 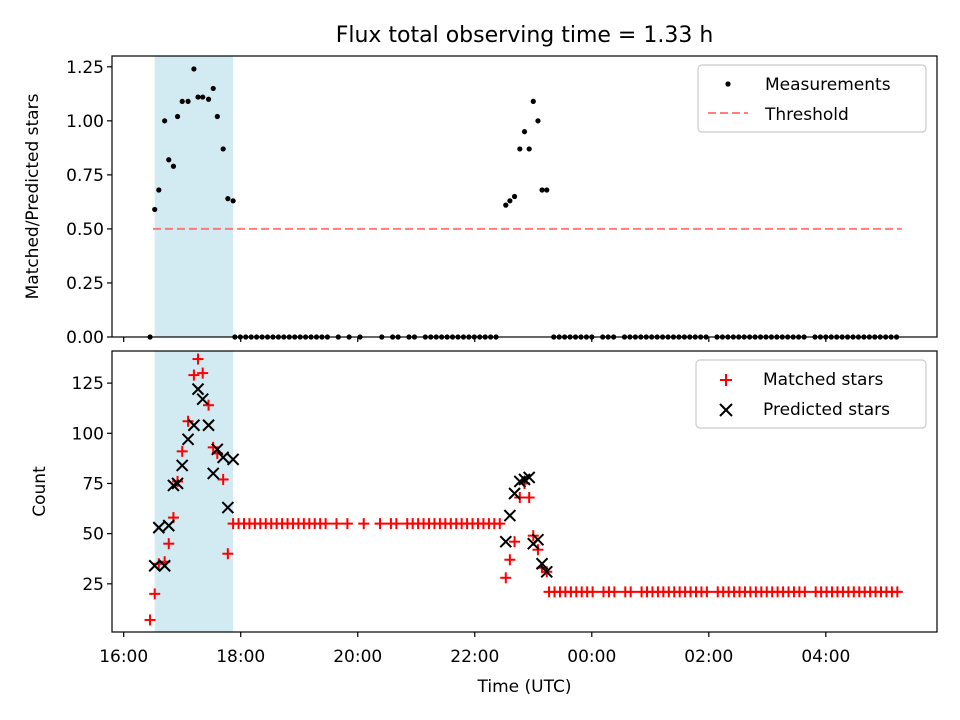 I want to click on bottom-shade-rect, so click(x=194, y=491).